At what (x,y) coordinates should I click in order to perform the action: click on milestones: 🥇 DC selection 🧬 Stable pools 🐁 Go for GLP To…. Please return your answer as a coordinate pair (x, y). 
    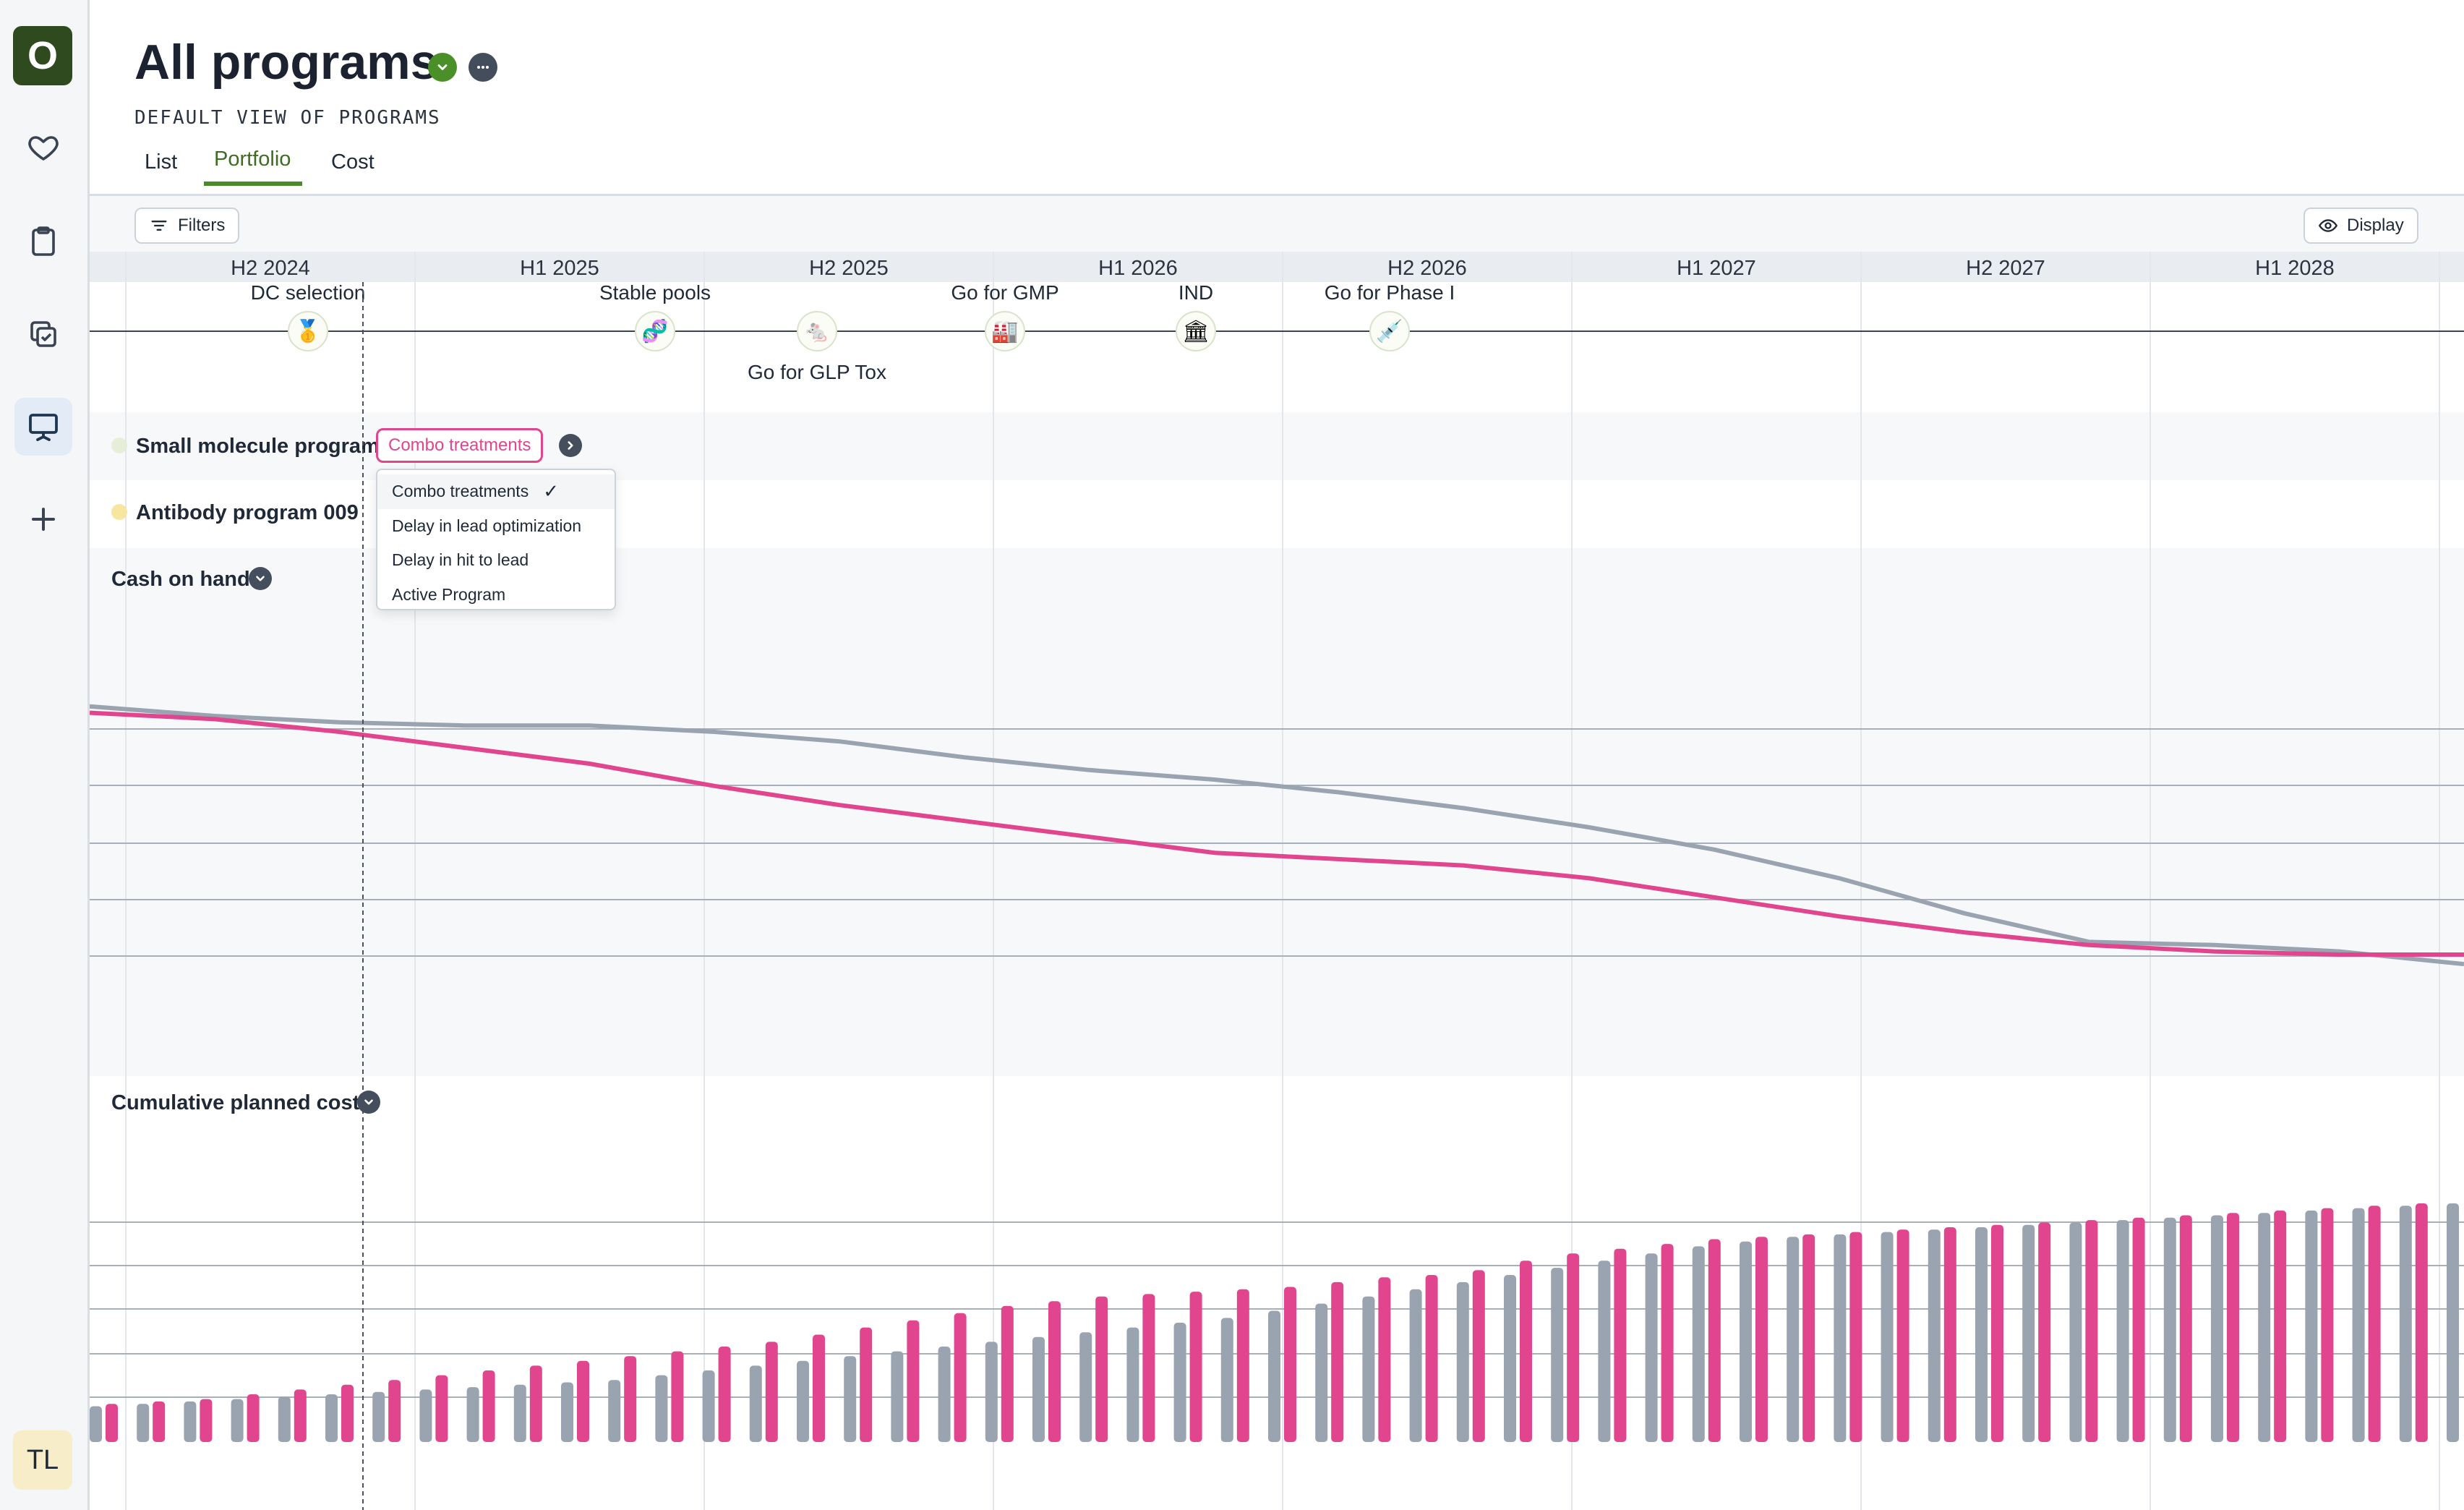
    Looking at the image, I should click on (853, 332).